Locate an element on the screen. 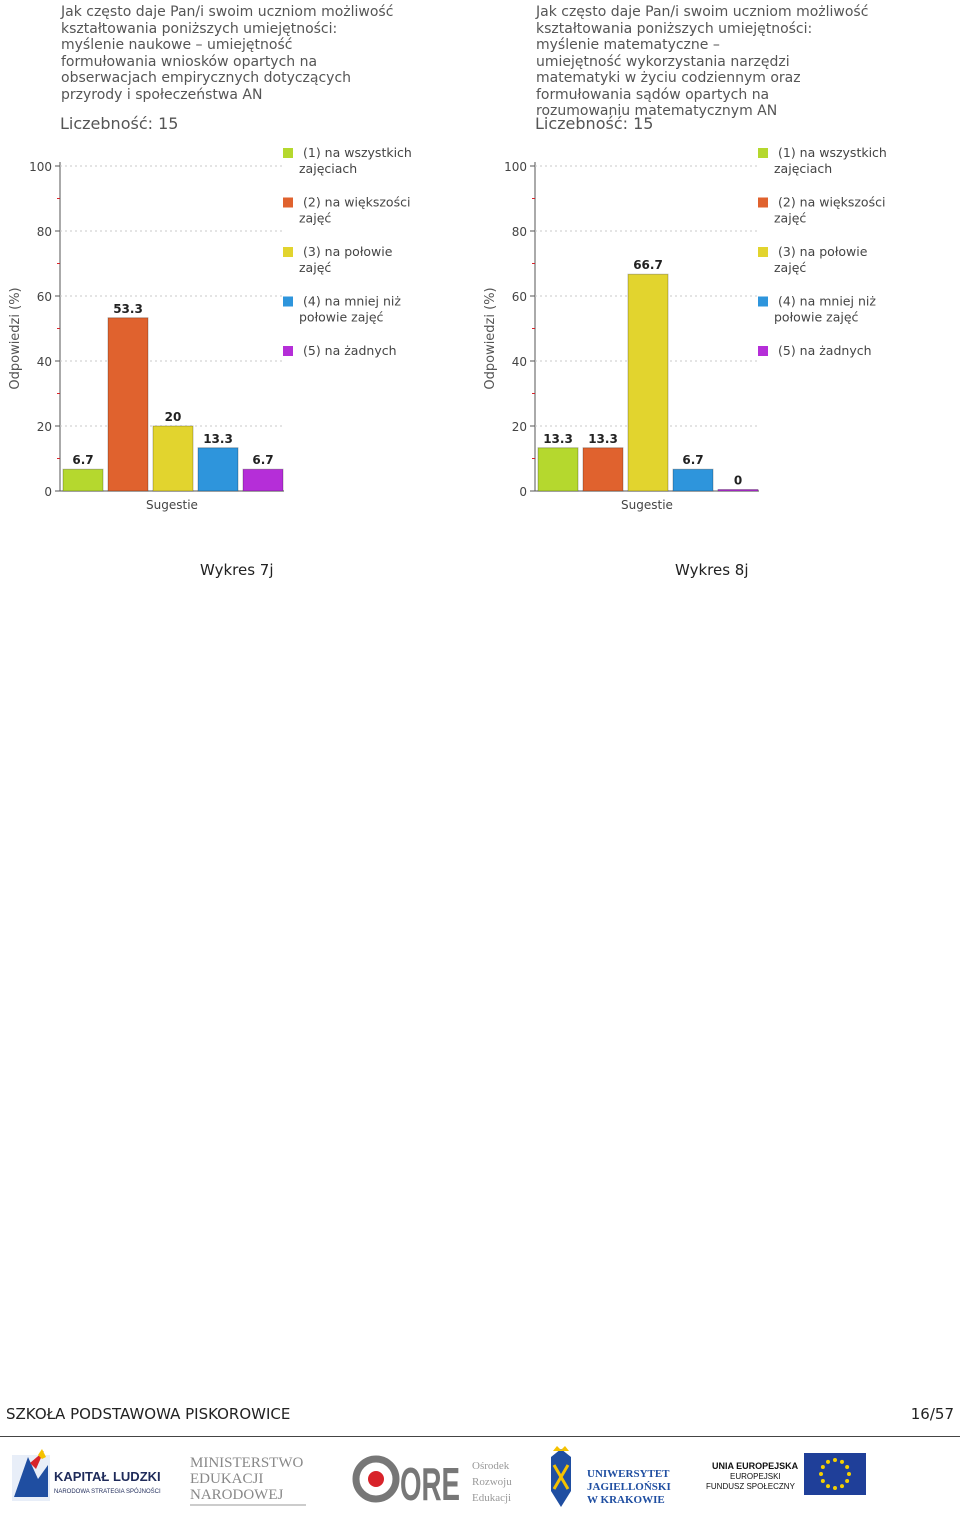  uj-line-2: JAGIELLOŃSKI is located at coordinates (629, 1487).